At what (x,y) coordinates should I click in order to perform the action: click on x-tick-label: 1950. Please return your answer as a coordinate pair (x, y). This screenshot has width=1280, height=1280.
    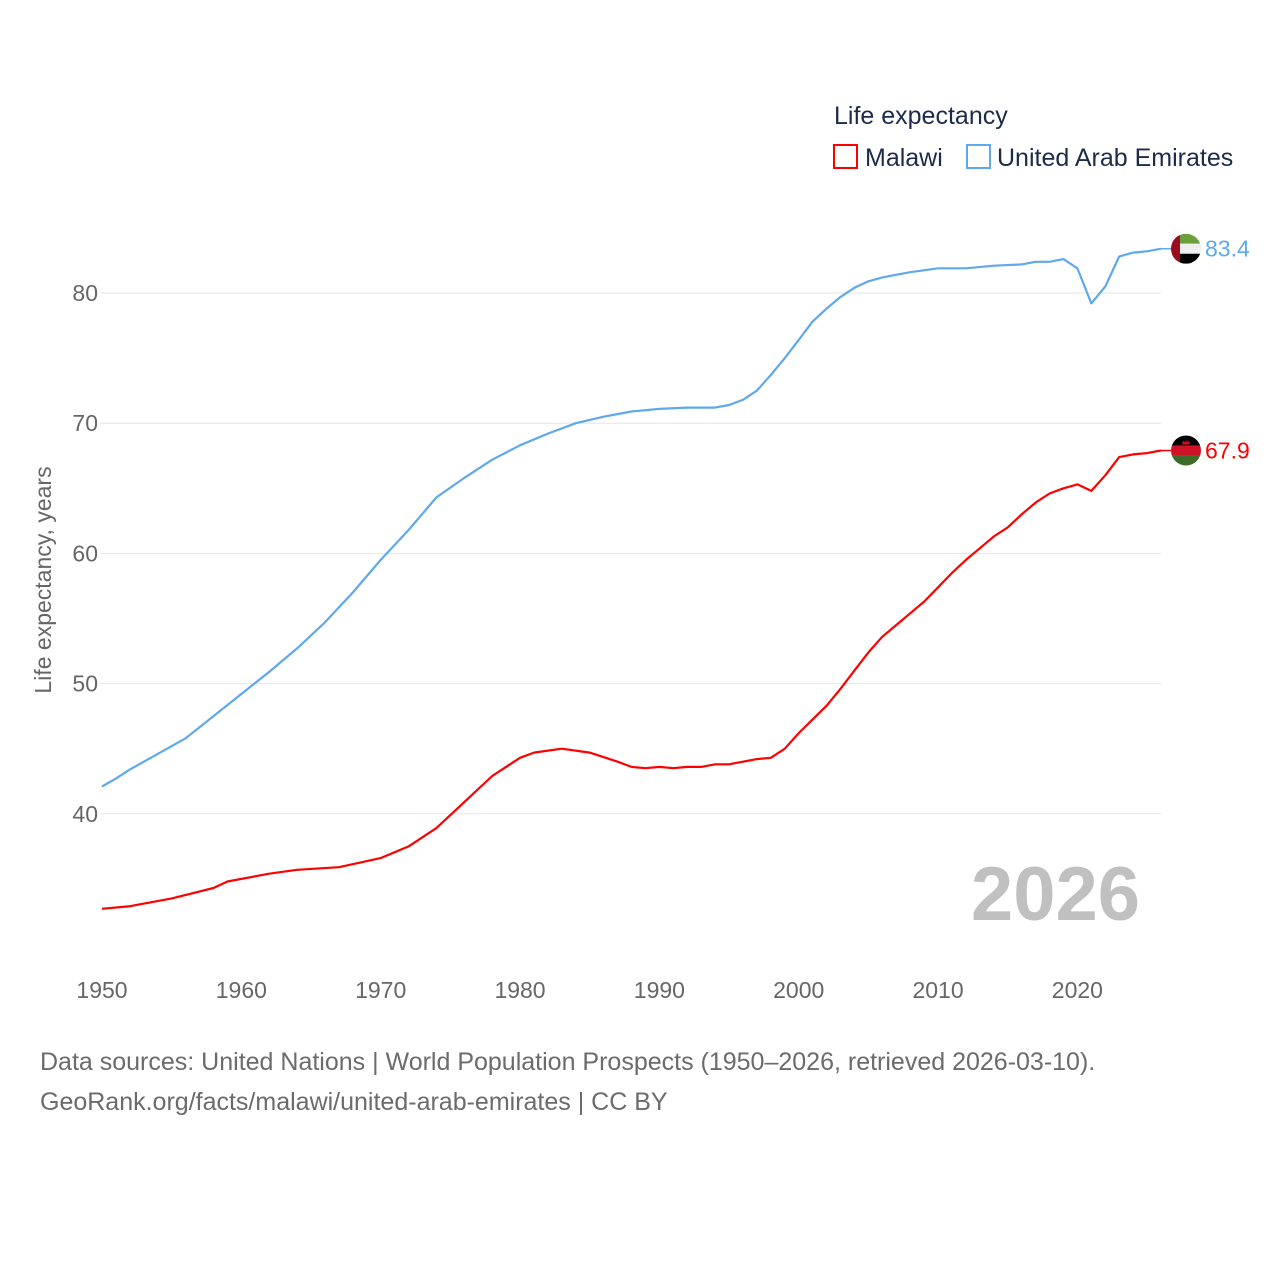
    Looking at the image, I should click on (101, 990).